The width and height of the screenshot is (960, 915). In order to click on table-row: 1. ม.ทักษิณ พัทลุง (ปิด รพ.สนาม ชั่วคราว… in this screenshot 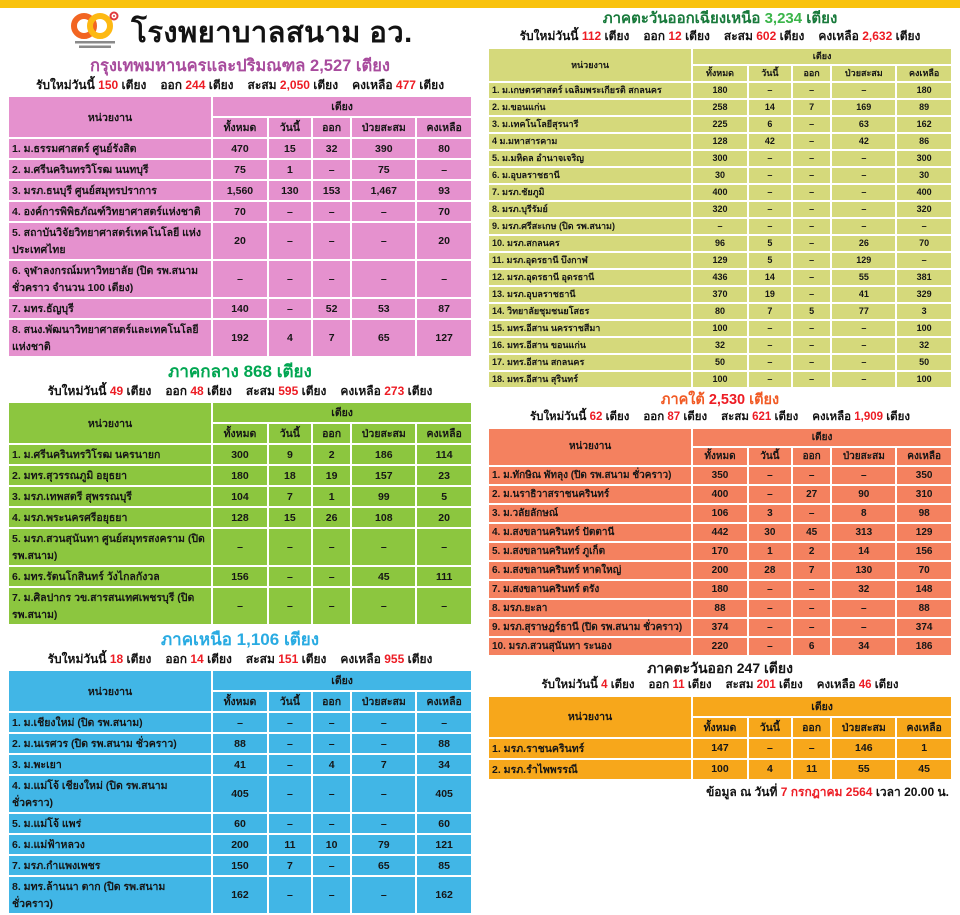, I will do `click(719, 475)`.